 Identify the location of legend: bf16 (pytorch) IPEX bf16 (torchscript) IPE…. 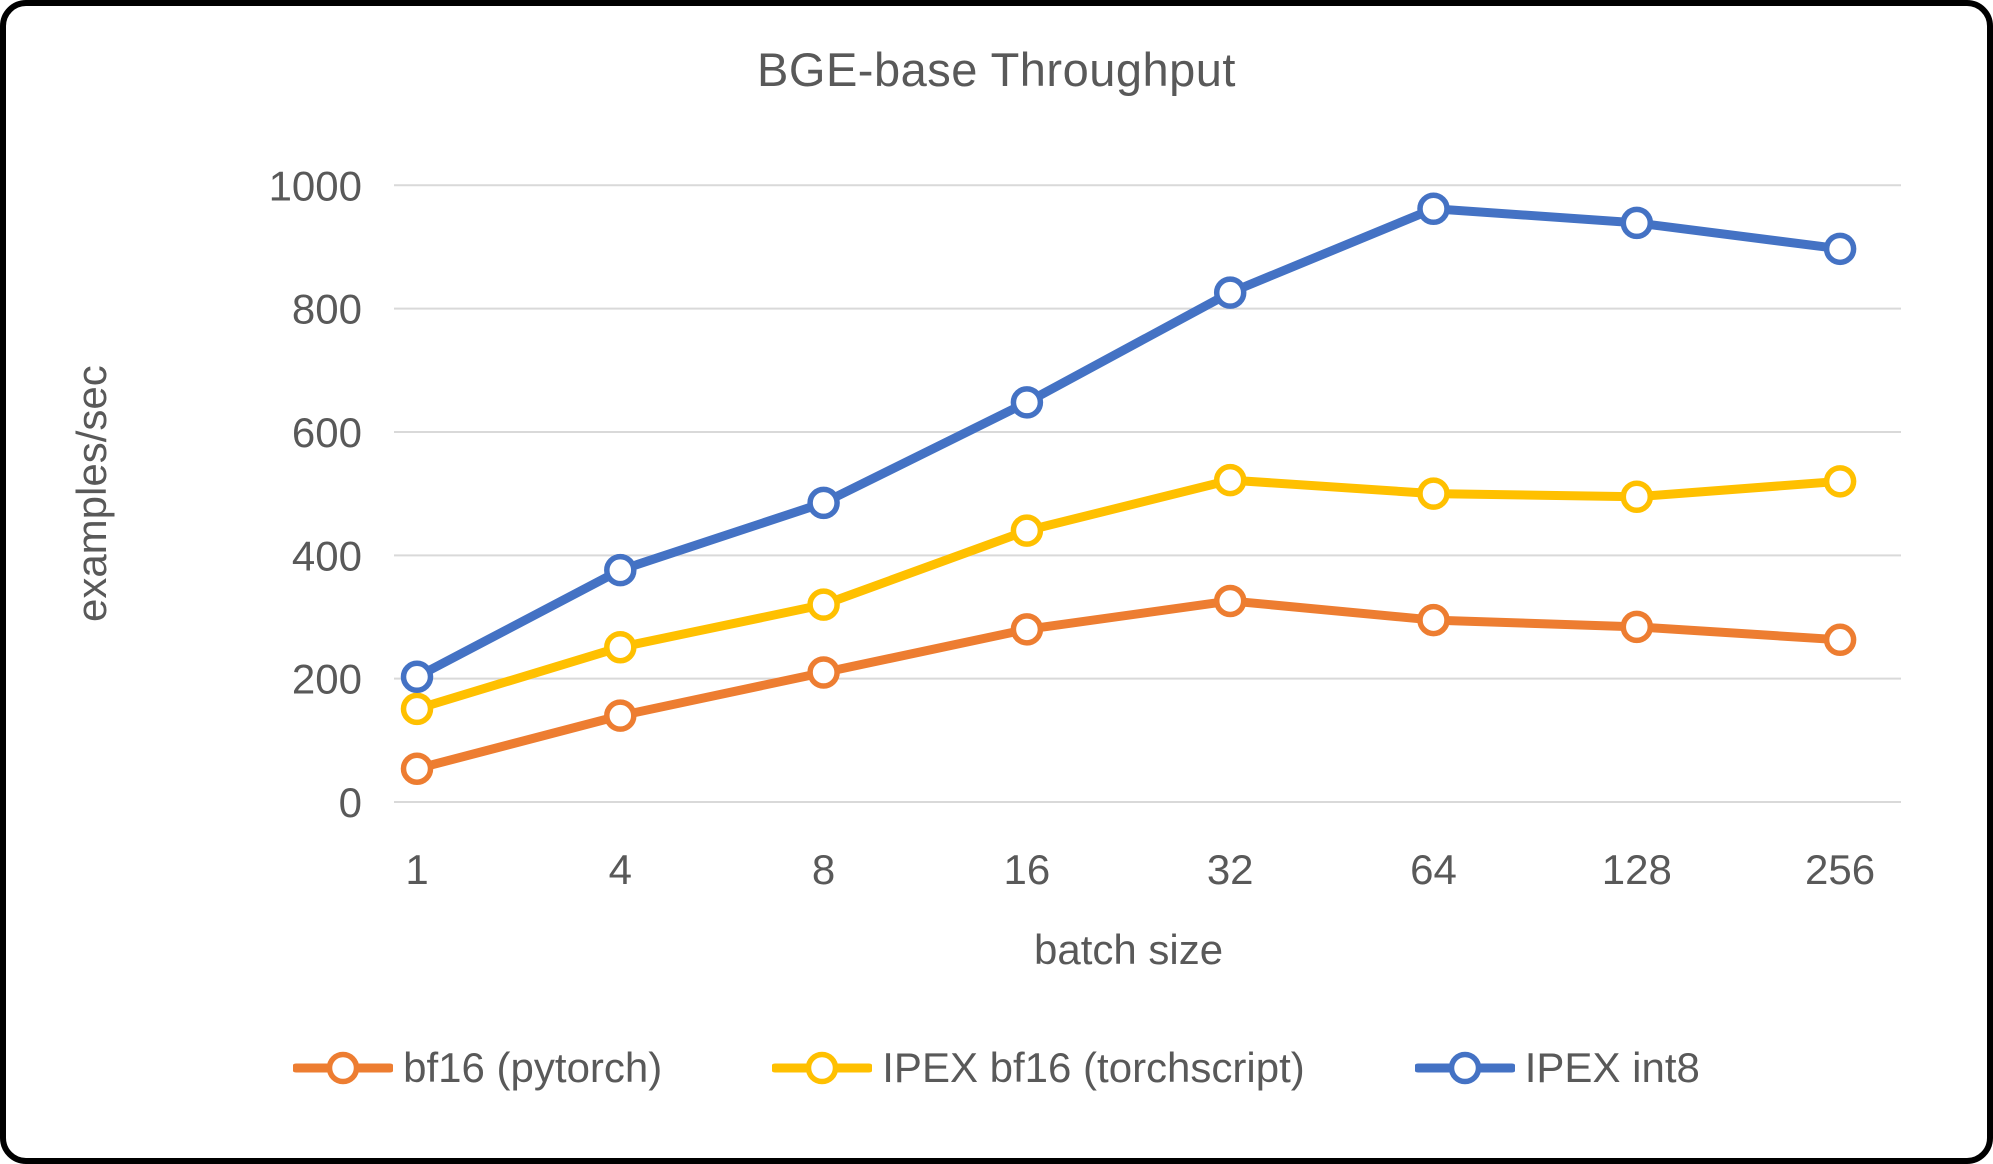
(996, 1068).